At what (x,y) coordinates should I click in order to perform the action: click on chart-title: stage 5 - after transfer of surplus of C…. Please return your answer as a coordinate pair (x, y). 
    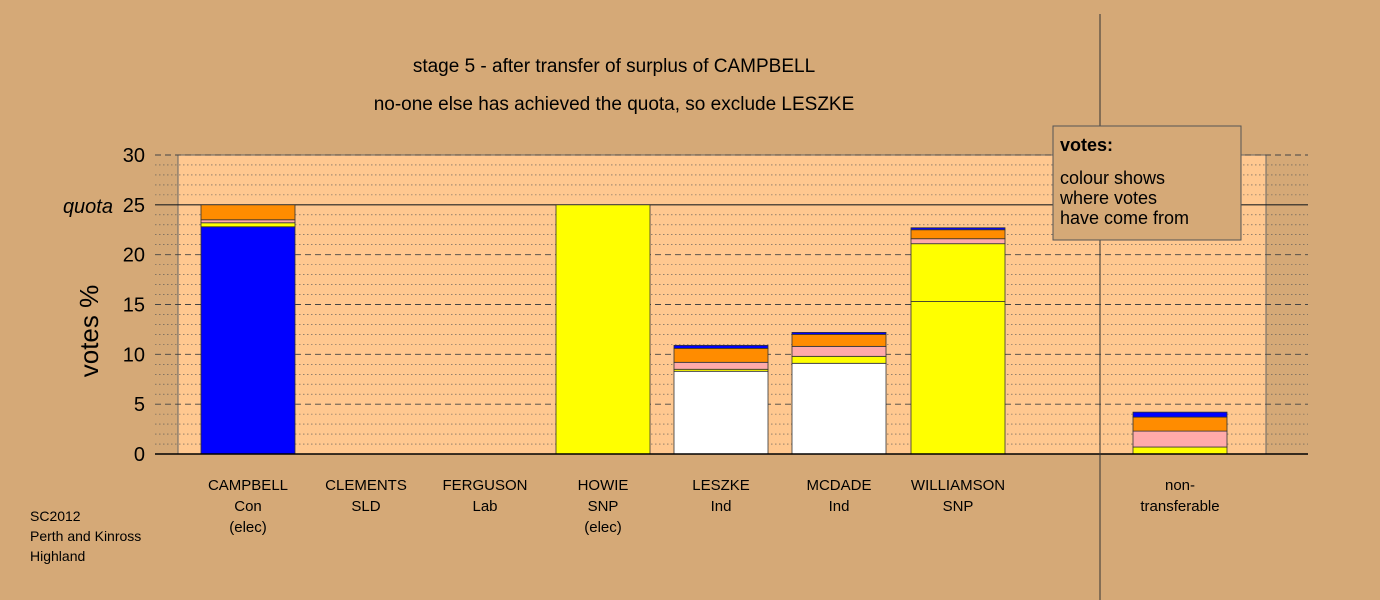
    Looking at the image, I should click on (614, 66).